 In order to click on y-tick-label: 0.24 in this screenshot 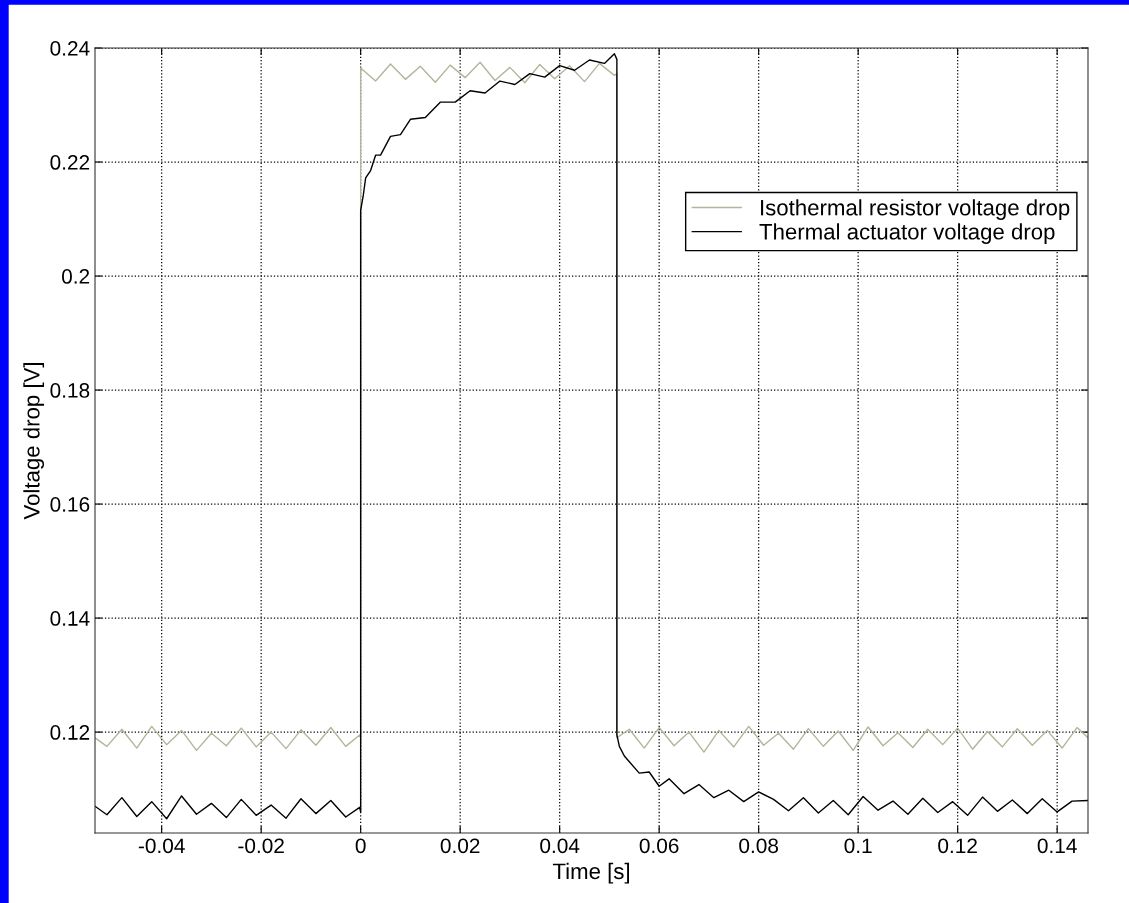, I will do `click(70, 48)`.